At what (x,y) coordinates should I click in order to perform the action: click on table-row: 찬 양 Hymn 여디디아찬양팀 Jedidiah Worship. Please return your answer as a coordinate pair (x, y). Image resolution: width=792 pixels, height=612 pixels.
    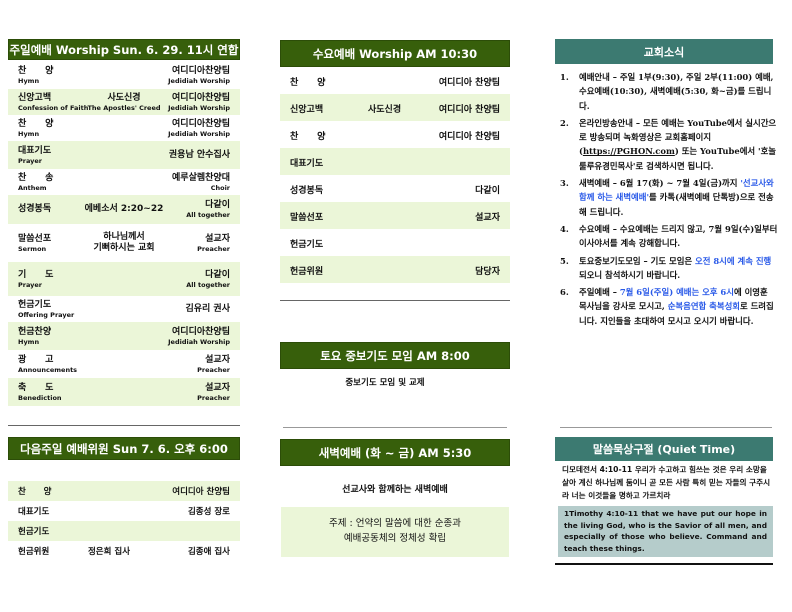
    Looking at the image, I should click on (124, 75).